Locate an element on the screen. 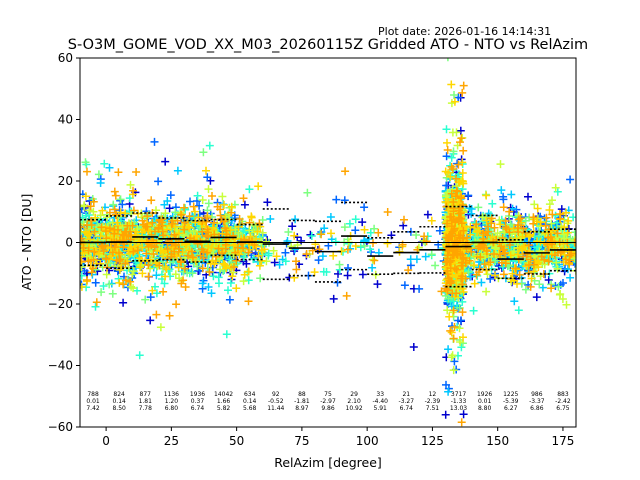 This screenshot has height=480, width=640. bin-mean-label: -4.40 is located at coordinates (380, 401).